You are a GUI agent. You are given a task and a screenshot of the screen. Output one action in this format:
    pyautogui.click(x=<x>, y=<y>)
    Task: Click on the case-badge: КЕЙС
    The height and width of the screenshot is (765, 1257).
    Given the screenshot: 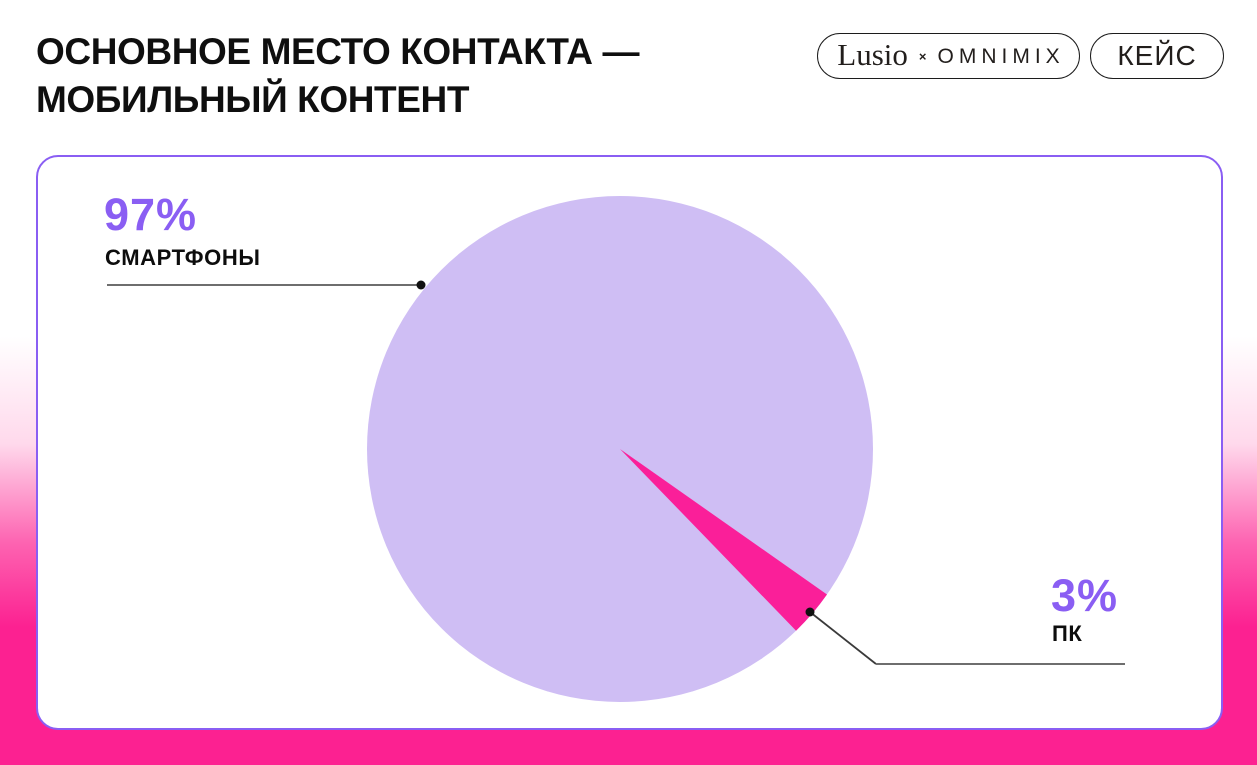 What is the action you would take?
    pyautogui.click(x=1157, y=56)
    